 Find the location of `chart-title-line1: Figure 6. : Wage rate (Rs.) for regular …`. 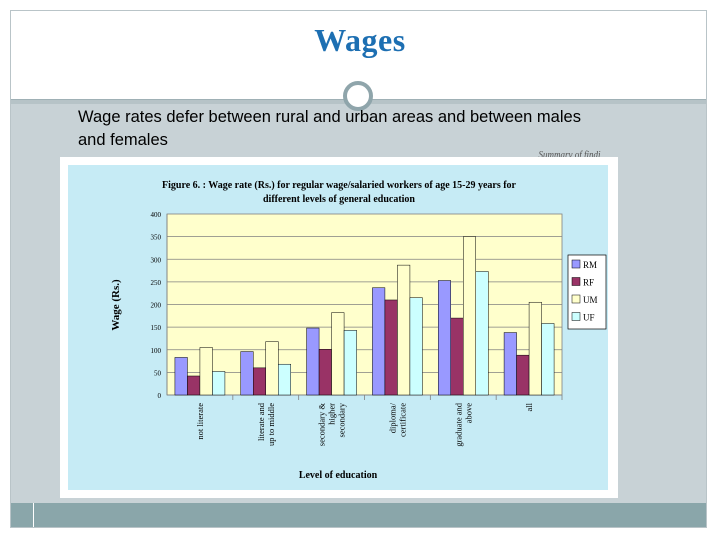

chart-title-line1: Figure 6. : Wage rate (Rs.) for regular … is located at coordinates (339, 185).